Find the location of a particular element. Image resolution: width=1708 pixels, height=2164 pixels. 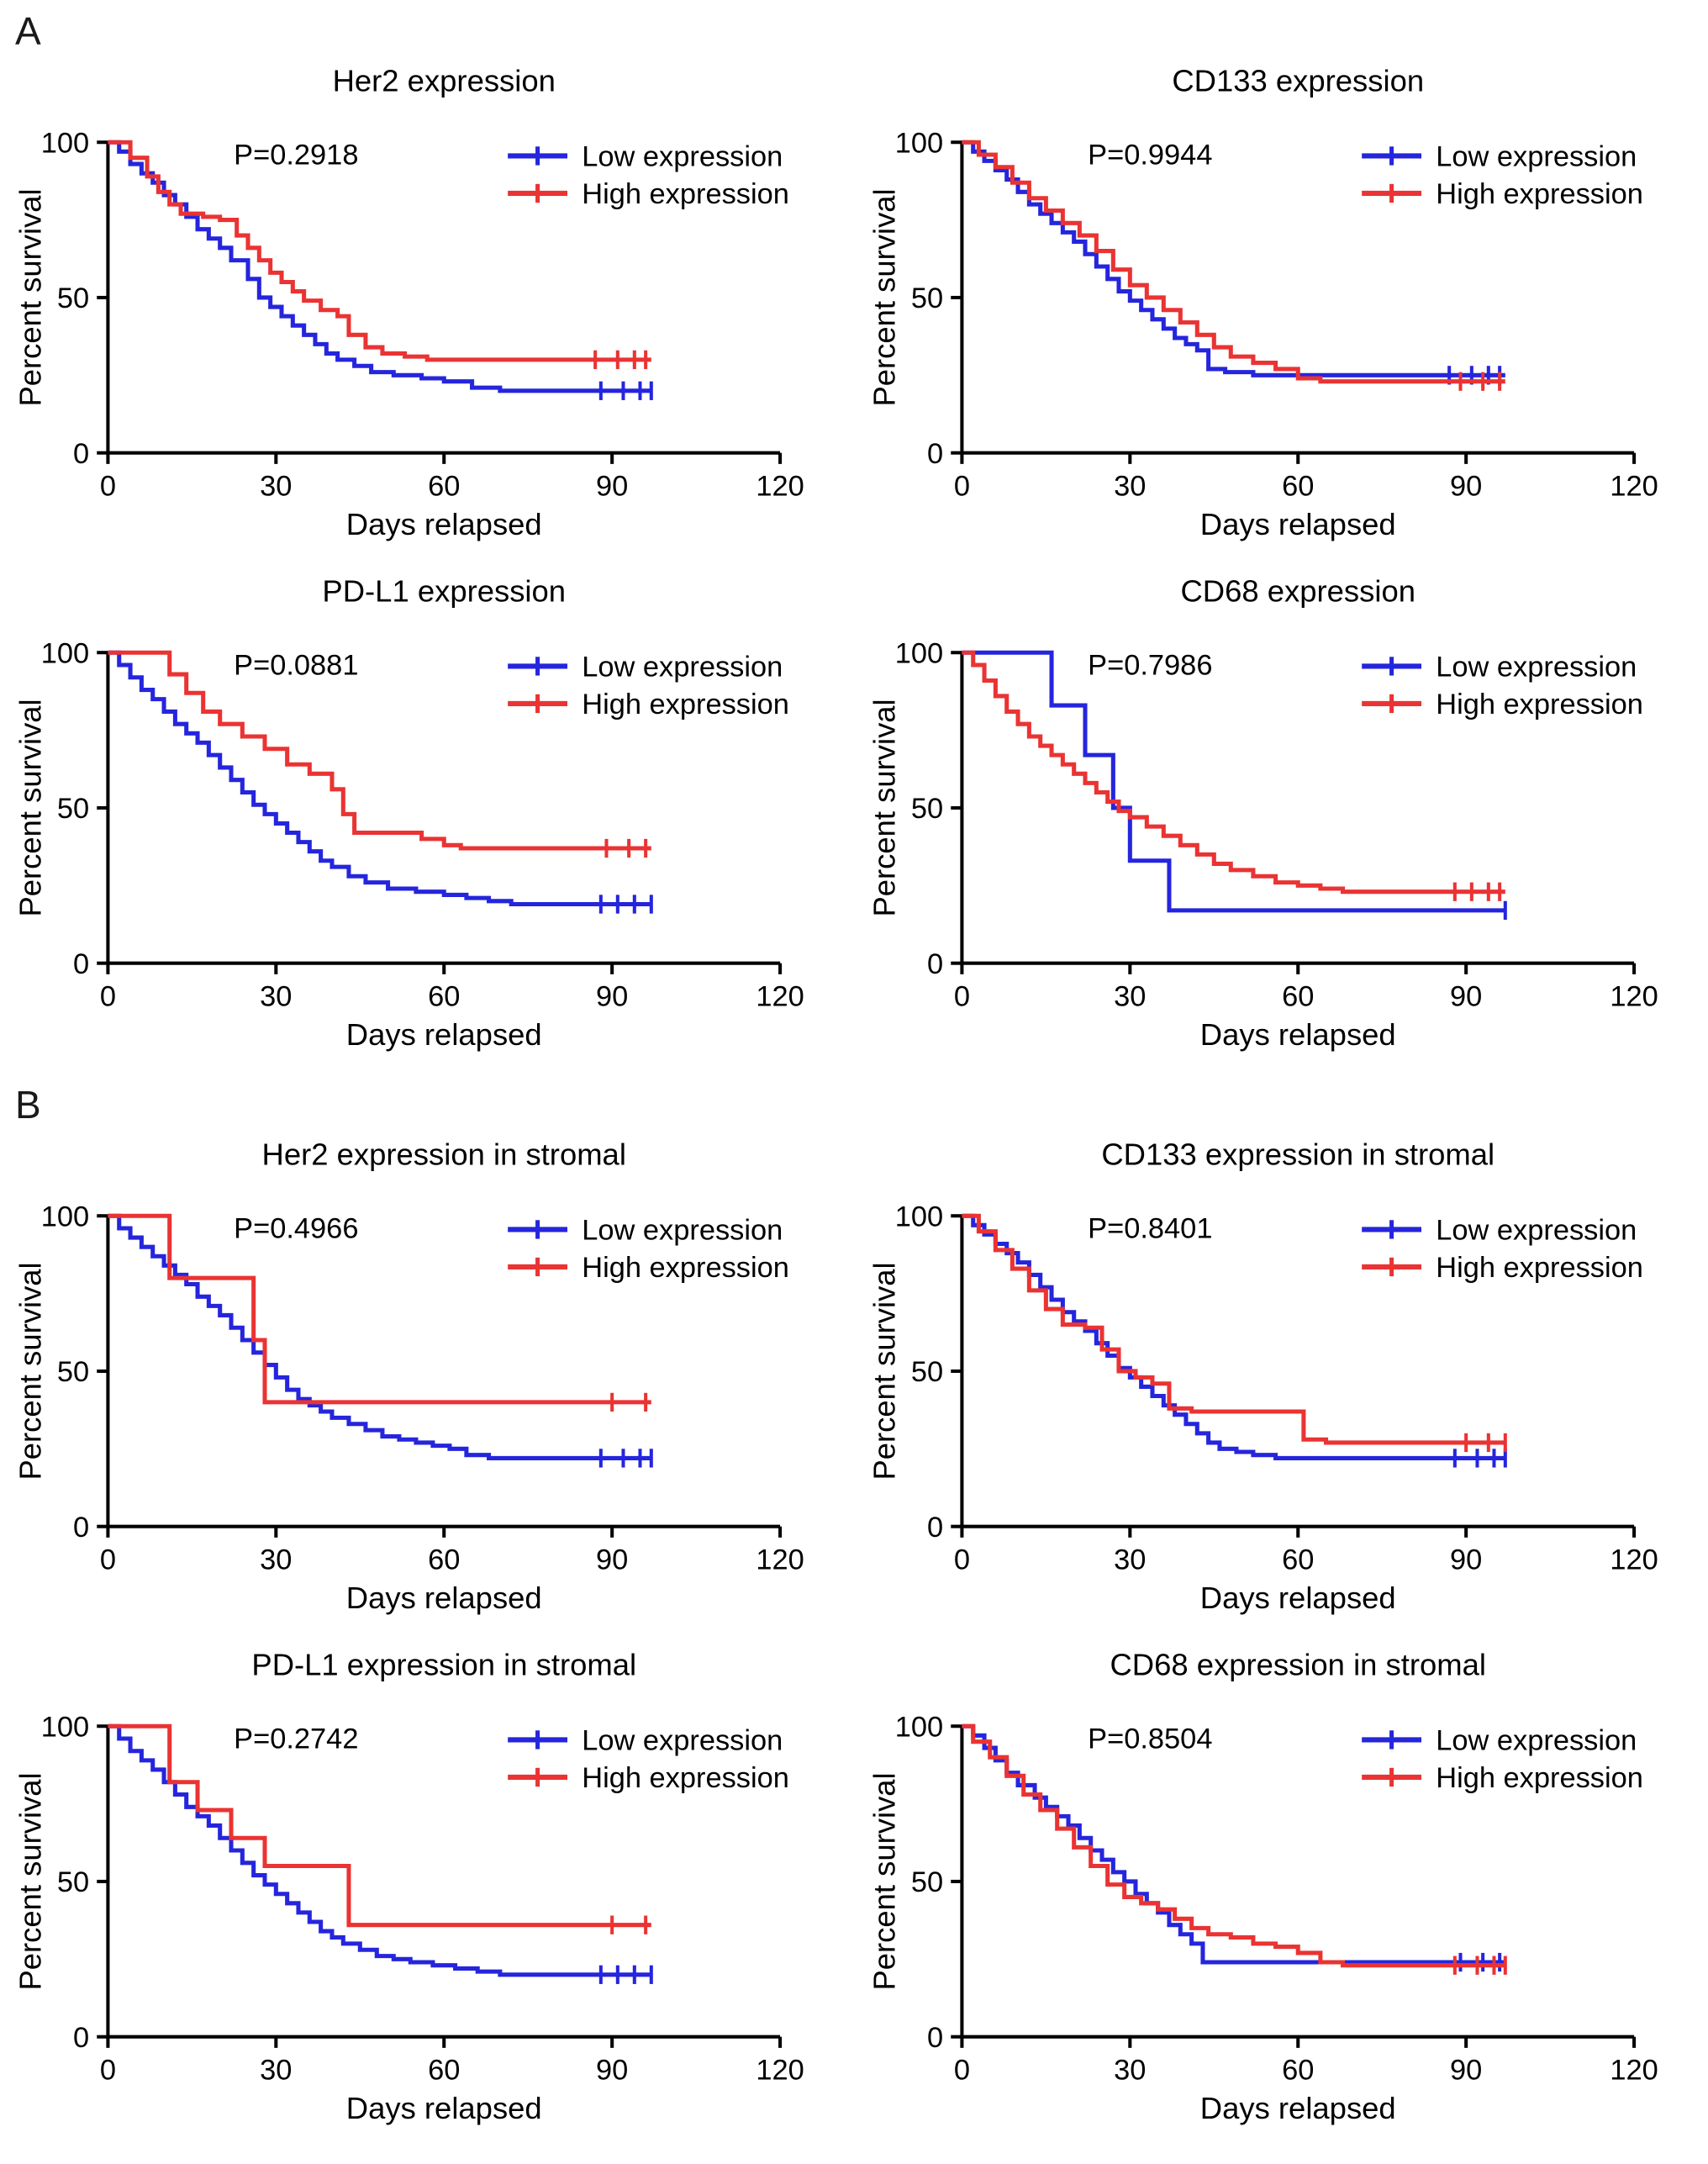

p-value-label: P=0.4966 is located at coordinates (296, 1228).